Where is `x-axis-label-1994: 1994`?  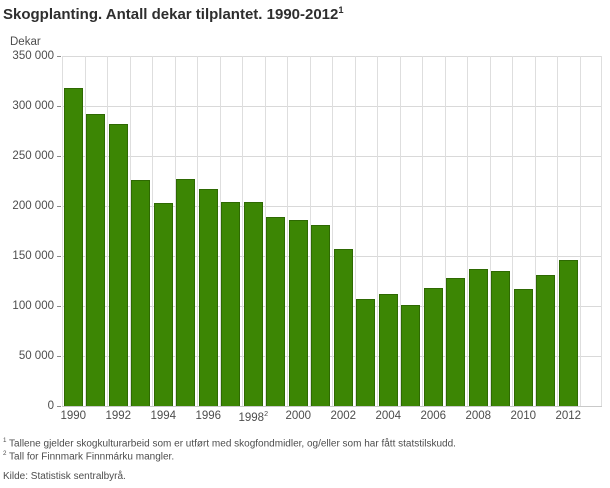
x-axis-label-1994: 1994 is located at coordinates (163, 416).